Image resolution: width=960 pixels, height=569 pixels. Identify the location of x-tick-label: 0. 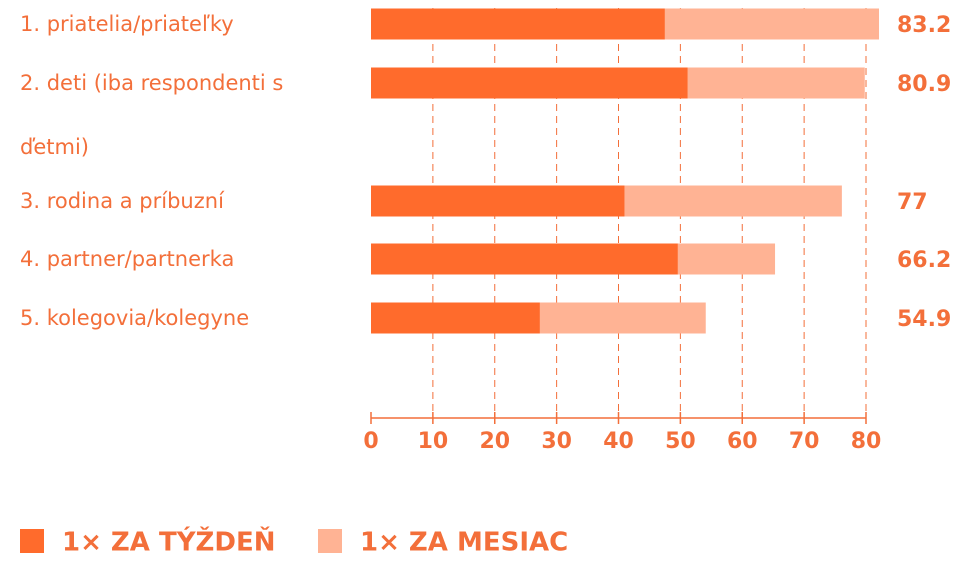
(370, 441).